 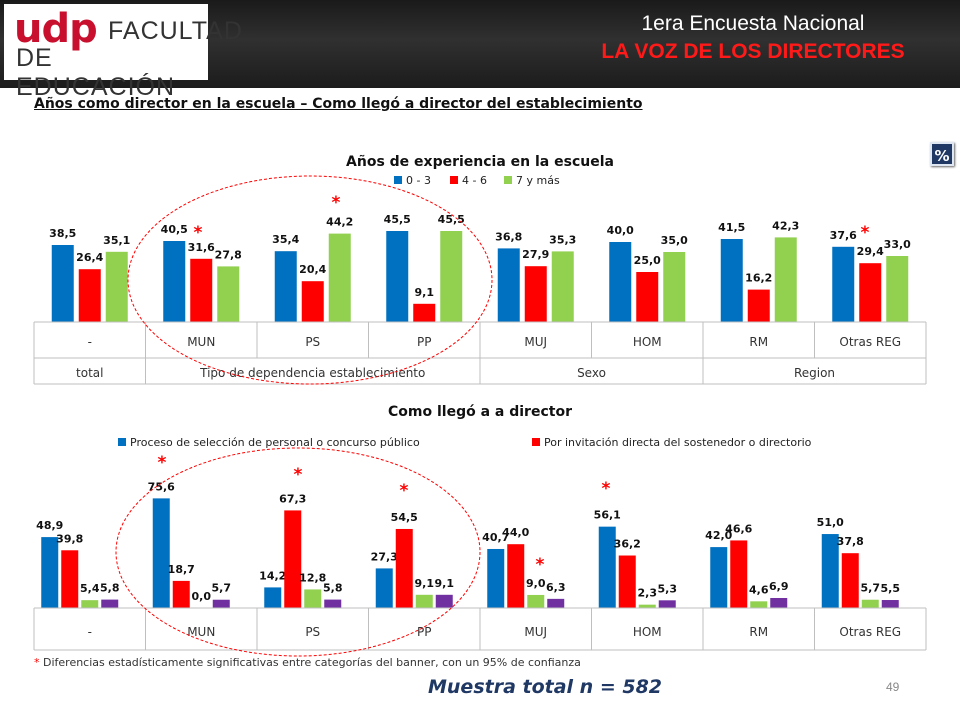 I want to click on group-label: total, so click(x=89, y=373).